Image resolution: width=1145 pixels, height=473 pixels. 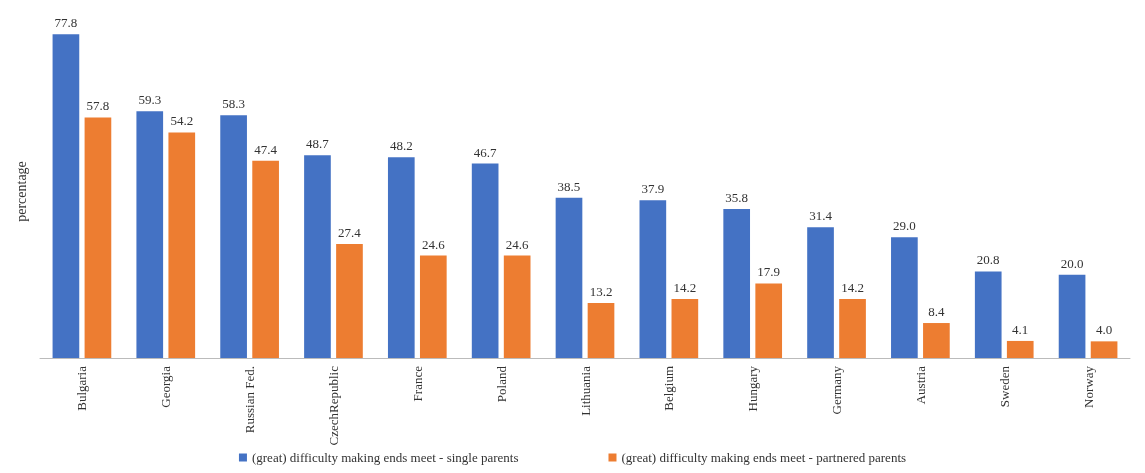 What do you see at coordinates (569, 186) in the screenshot?
I see `data-label: 38.5` at bounding box center [569, 186].